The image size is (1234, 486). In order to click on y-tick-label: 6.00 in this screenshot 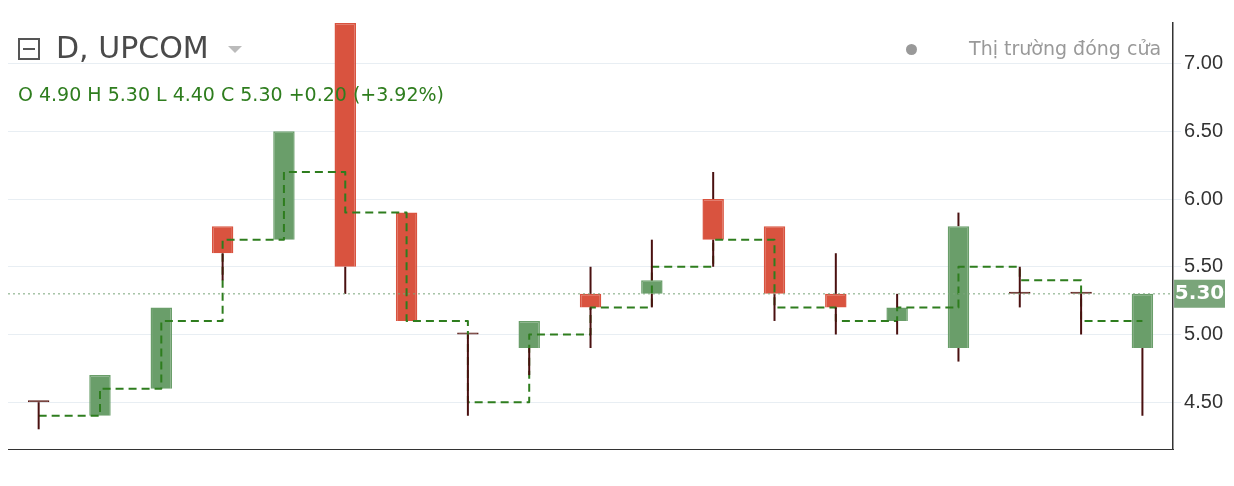, I will do `click(1204, 197)`.